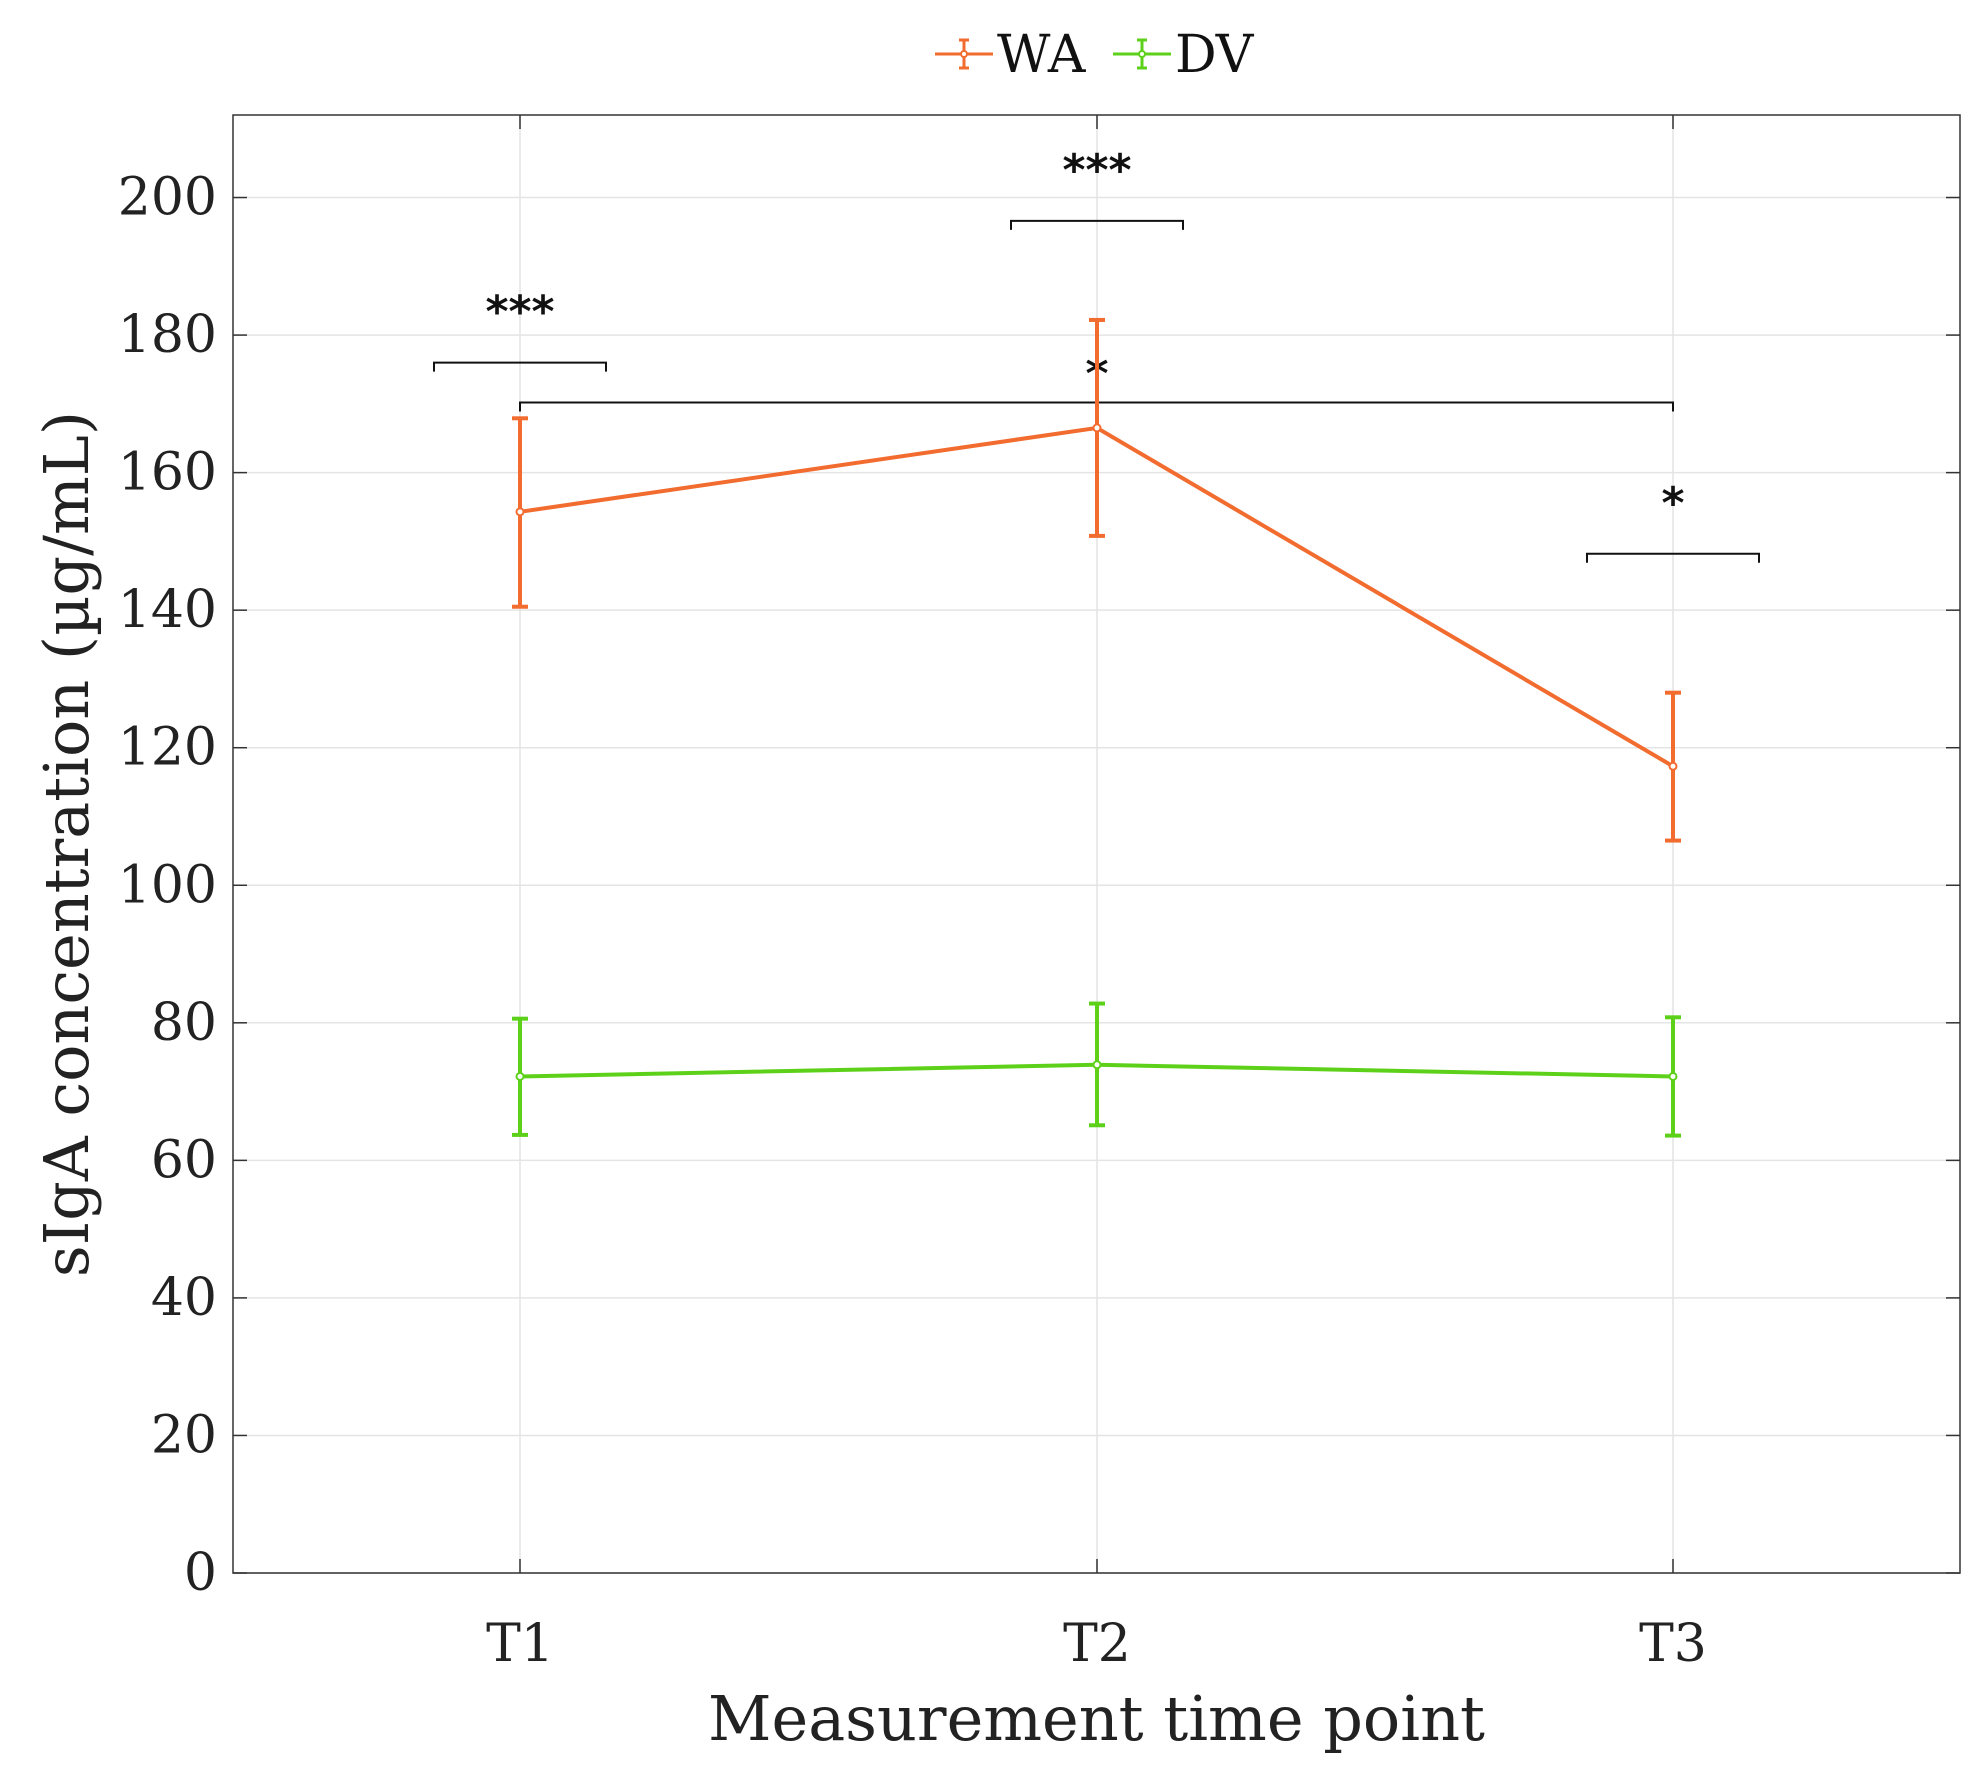 The width and height of the screenshot is (1986, 1784). Describe the element at coordinates (167, 198) in the screenshot. I see `y-tick-label: 200` at that location.